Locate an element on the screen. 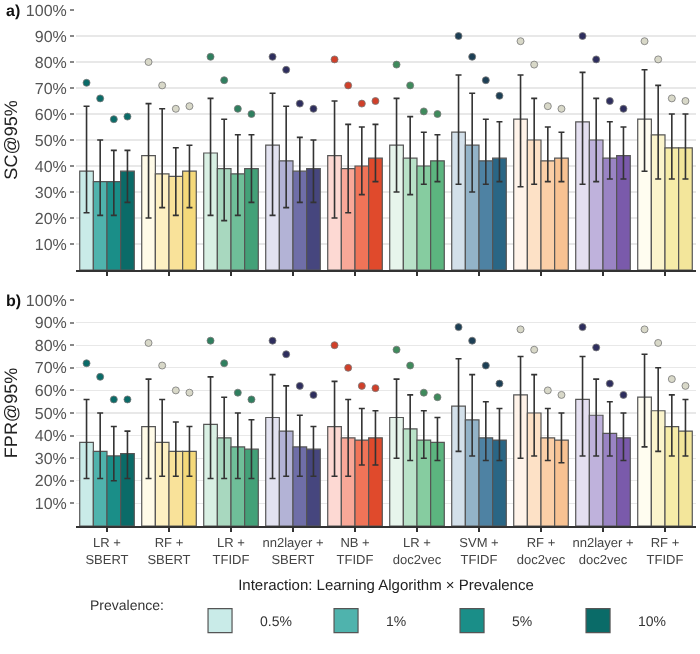 Image resolution: width=700 pixels, height=654 pixels. y-axis-title: SC@95% is located at coordinates (10, 140).